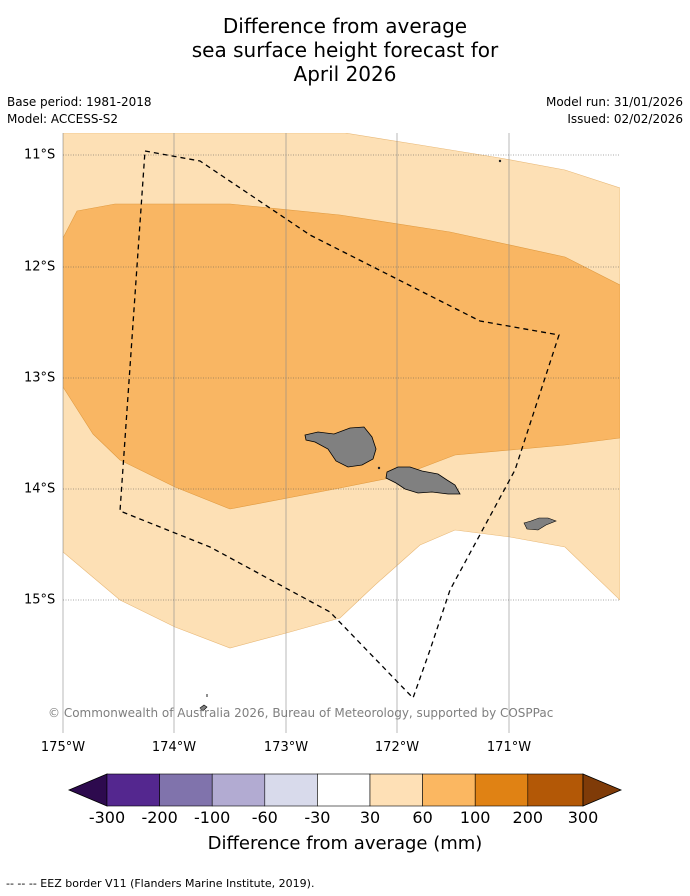 The height and width of the screenshot is (896, 690). Describe the element at coordinates (40, 489) in the screenshot. I see `lat-label-14s: 14°S` at that location.